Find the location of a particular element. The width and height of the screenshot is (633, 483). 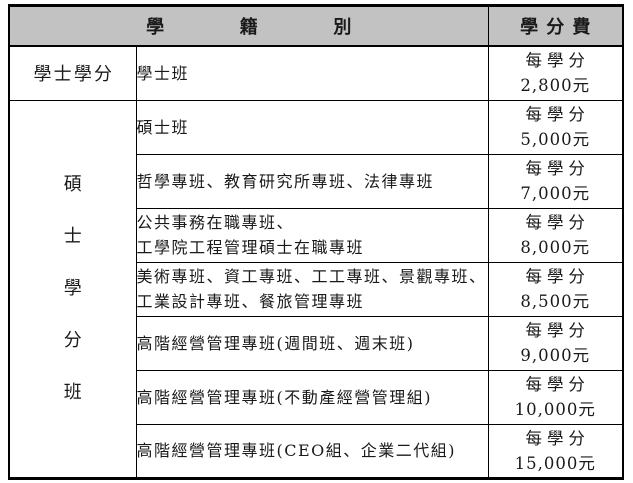

fee-amount: 15,000元 is located at coordinates (555, 463).